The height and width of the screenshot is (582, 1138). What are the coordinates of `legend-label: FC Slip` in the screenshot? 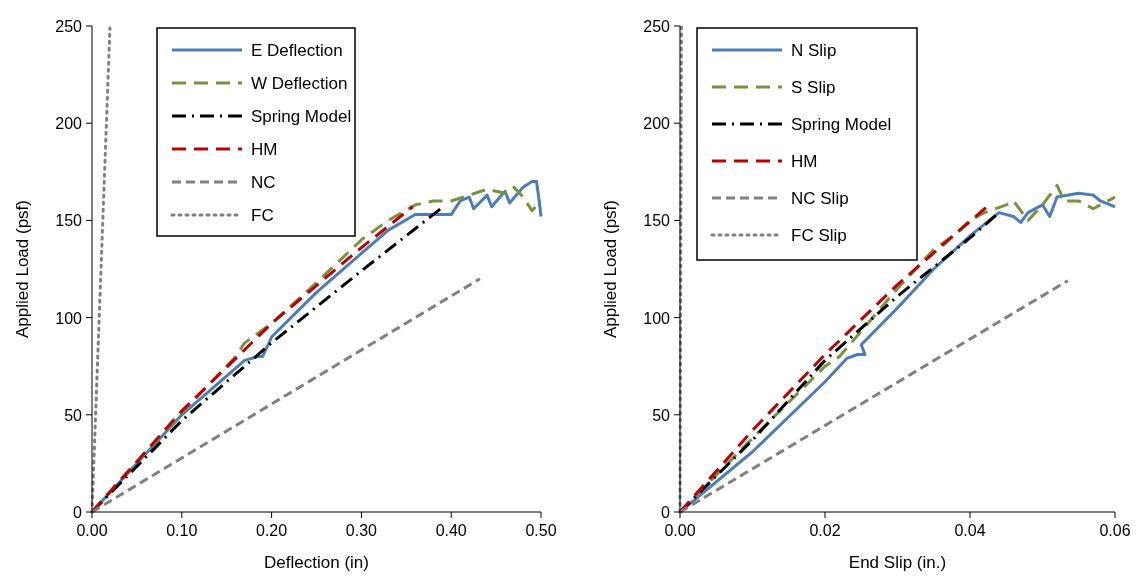 It's located at (819, 235).